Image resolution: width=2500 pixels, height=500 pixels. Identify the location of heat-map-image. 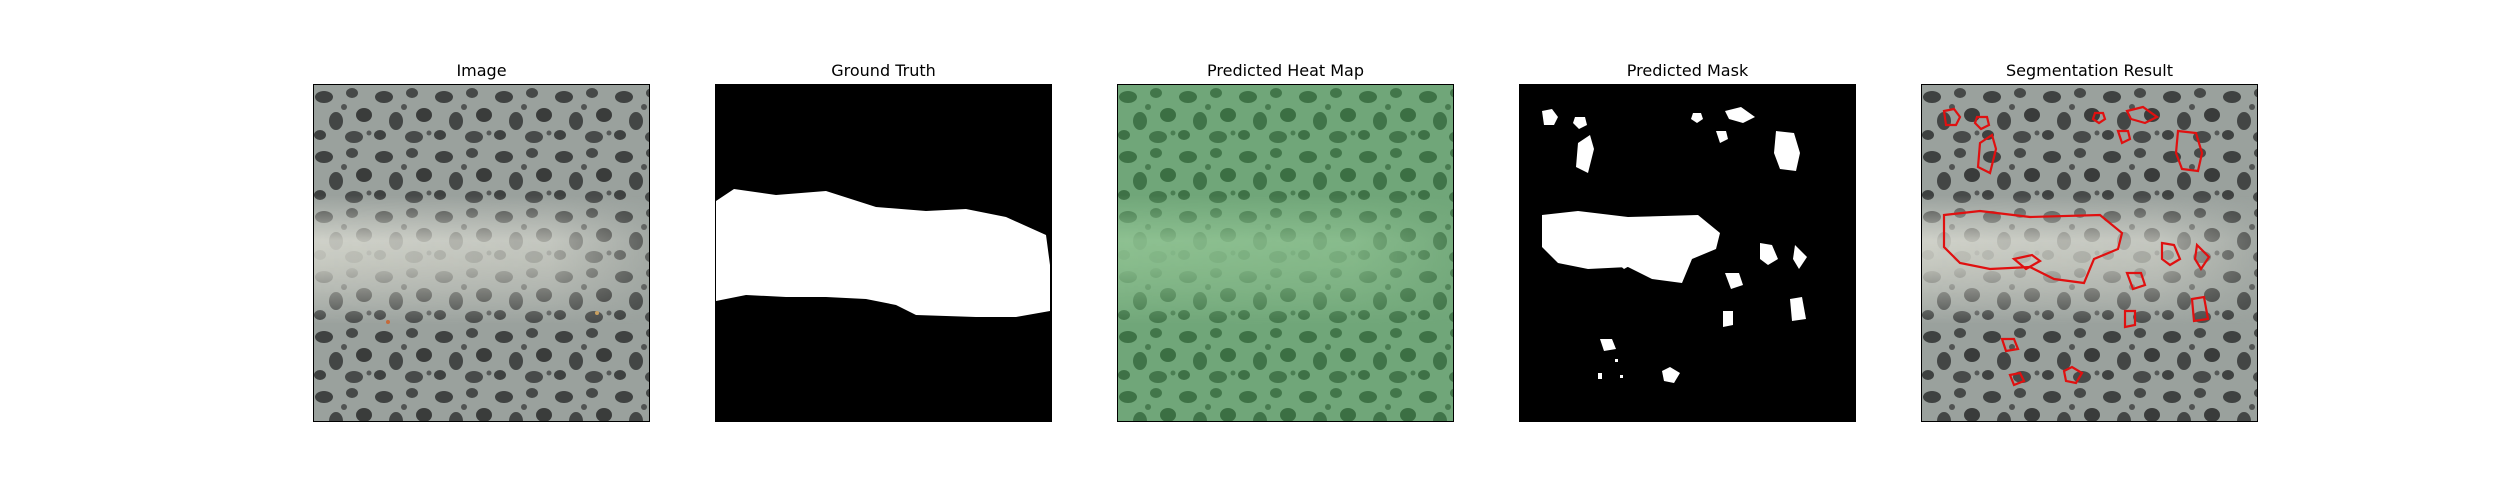
(1285, 253).